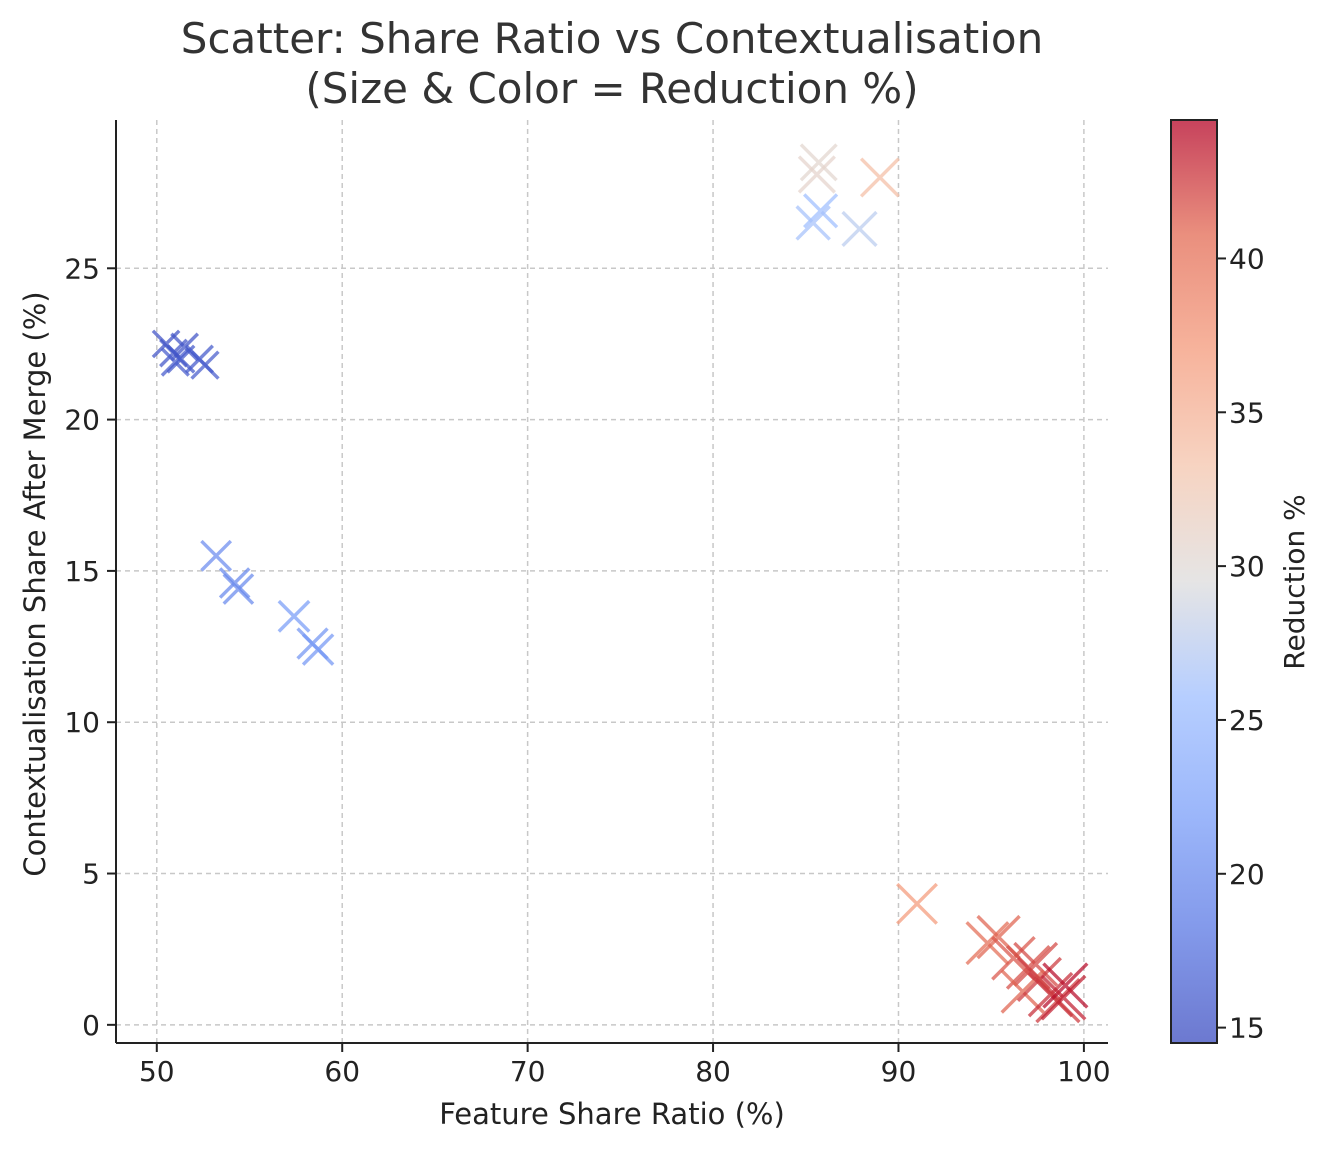  I want to click on x-tick-label: 80, so click(713, 1071).